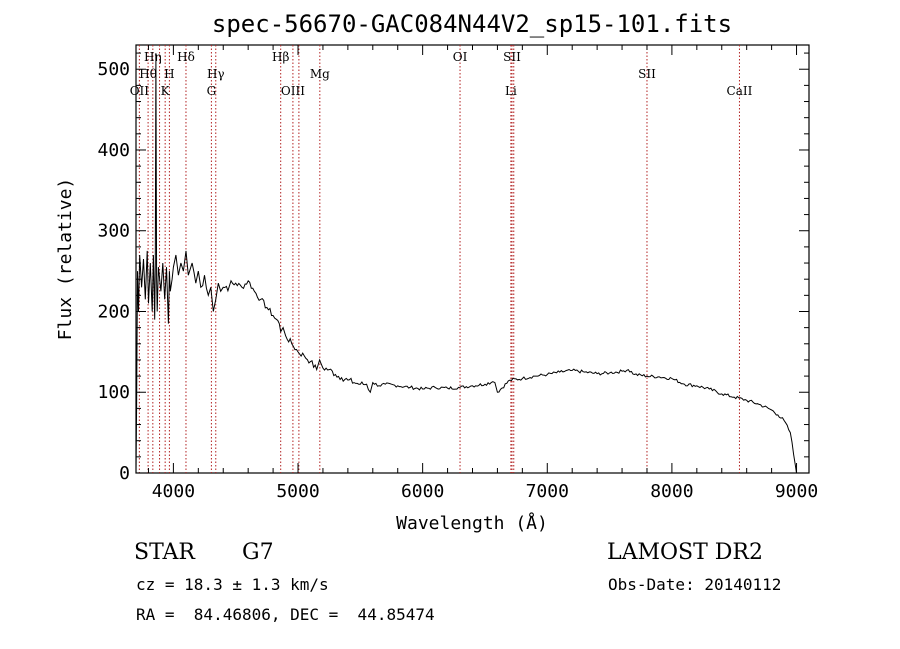 This screenshot has width=900, height=649. Describe the element at coordinates (472, 523) in the screenshot. I see `x-axis-label: Wavelength (Å)` at that location.